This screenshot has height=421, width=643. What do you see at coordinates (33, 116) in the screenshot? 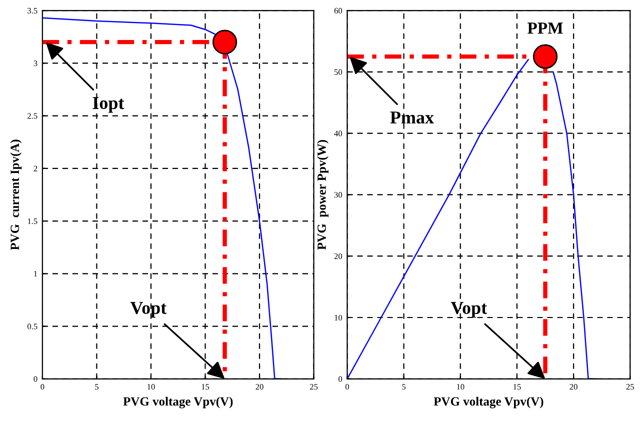
I see `y-tick-label: 2.5` at bounding box center [33, 116].